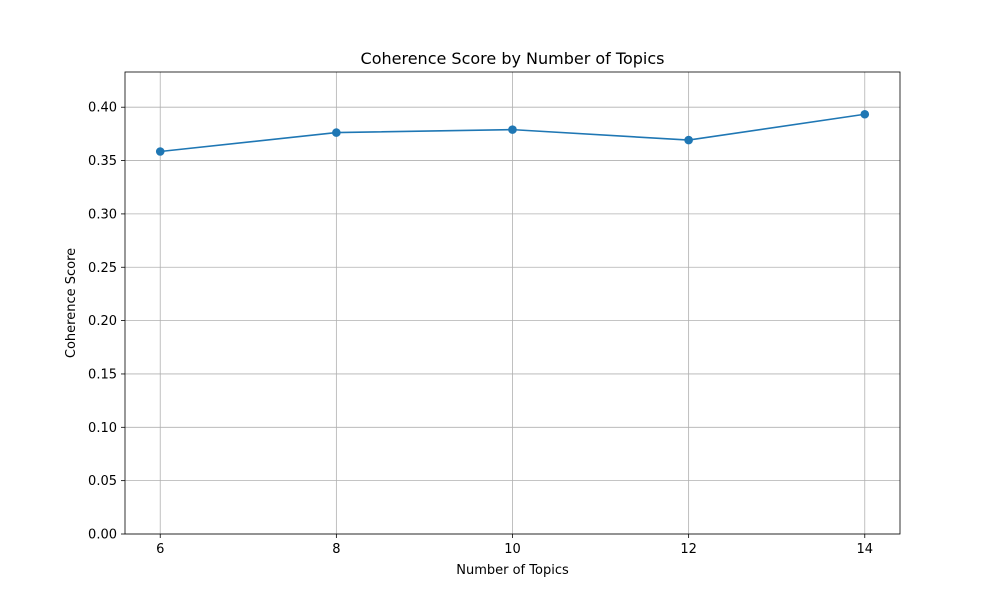 The height and width of the screenshot is (604, 1000). Describe the element at coordinates (102, 161) in the screenshot. I see `y-tick-label: 0.35` at that location.